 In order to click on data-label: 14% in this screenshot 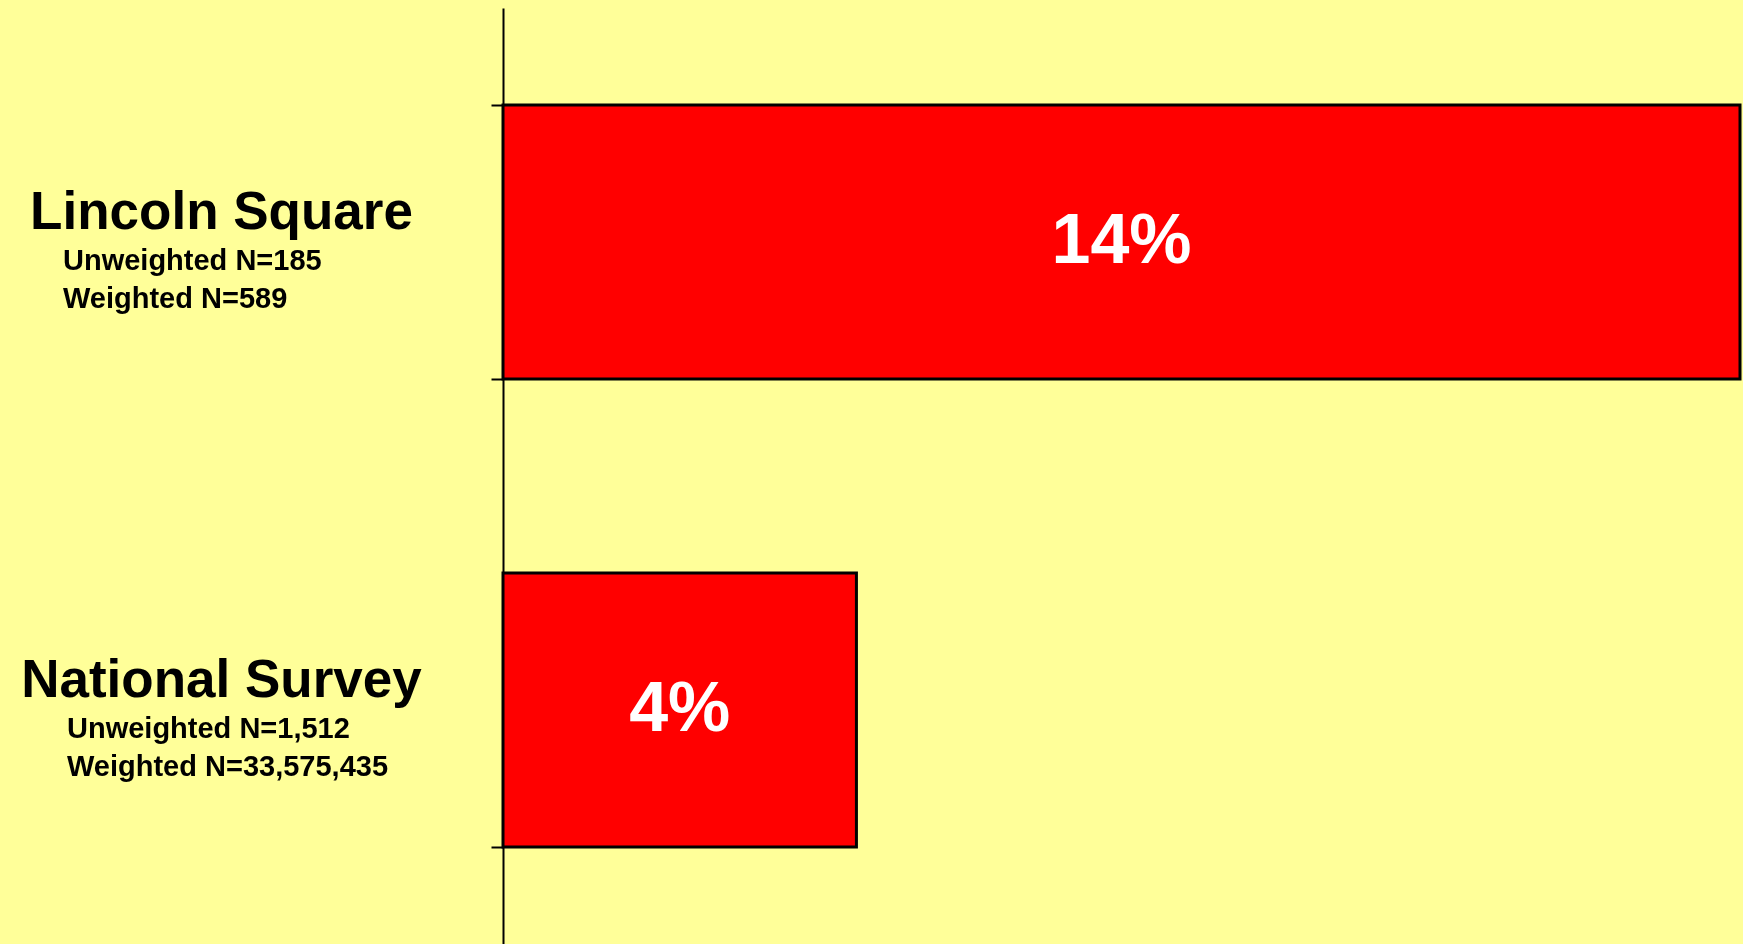, I will do `click(1121, 239)`.